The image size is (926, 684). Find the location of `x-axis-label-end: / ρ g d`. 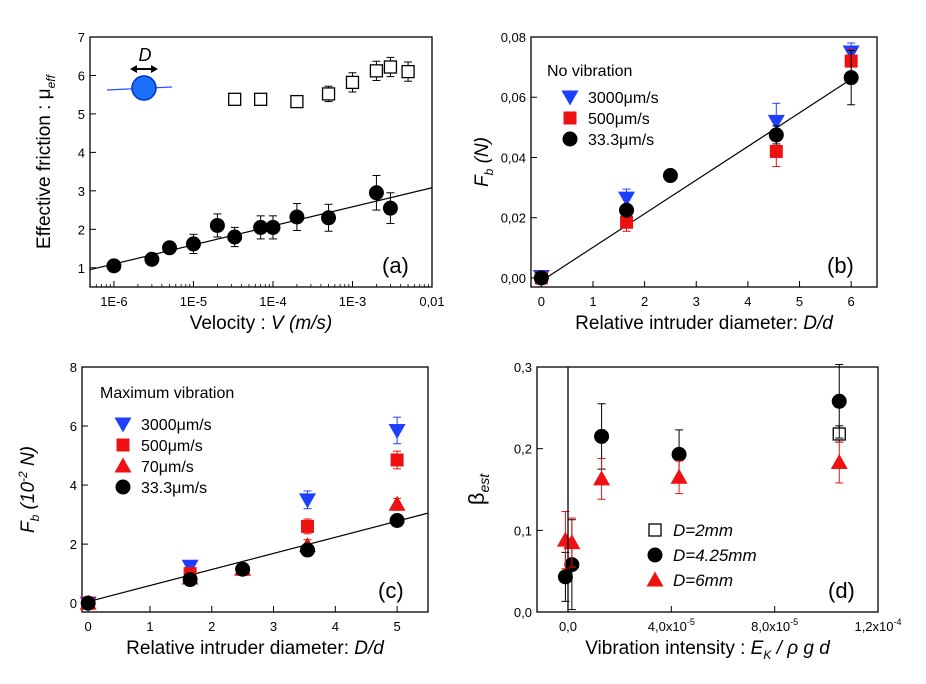

x-axis-label-end: / ρ g d is located at coordinates (801, 648).